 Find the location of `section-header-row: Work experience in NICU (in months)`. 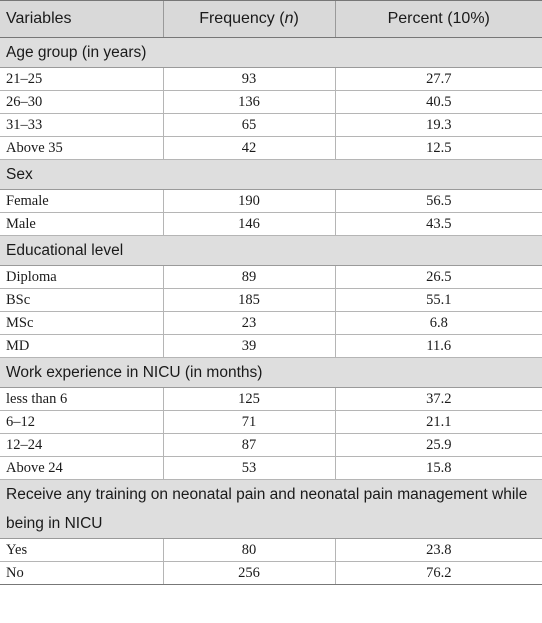

section-header-row: Work experience in NICU (in months) is located at coordinates (271, 372).